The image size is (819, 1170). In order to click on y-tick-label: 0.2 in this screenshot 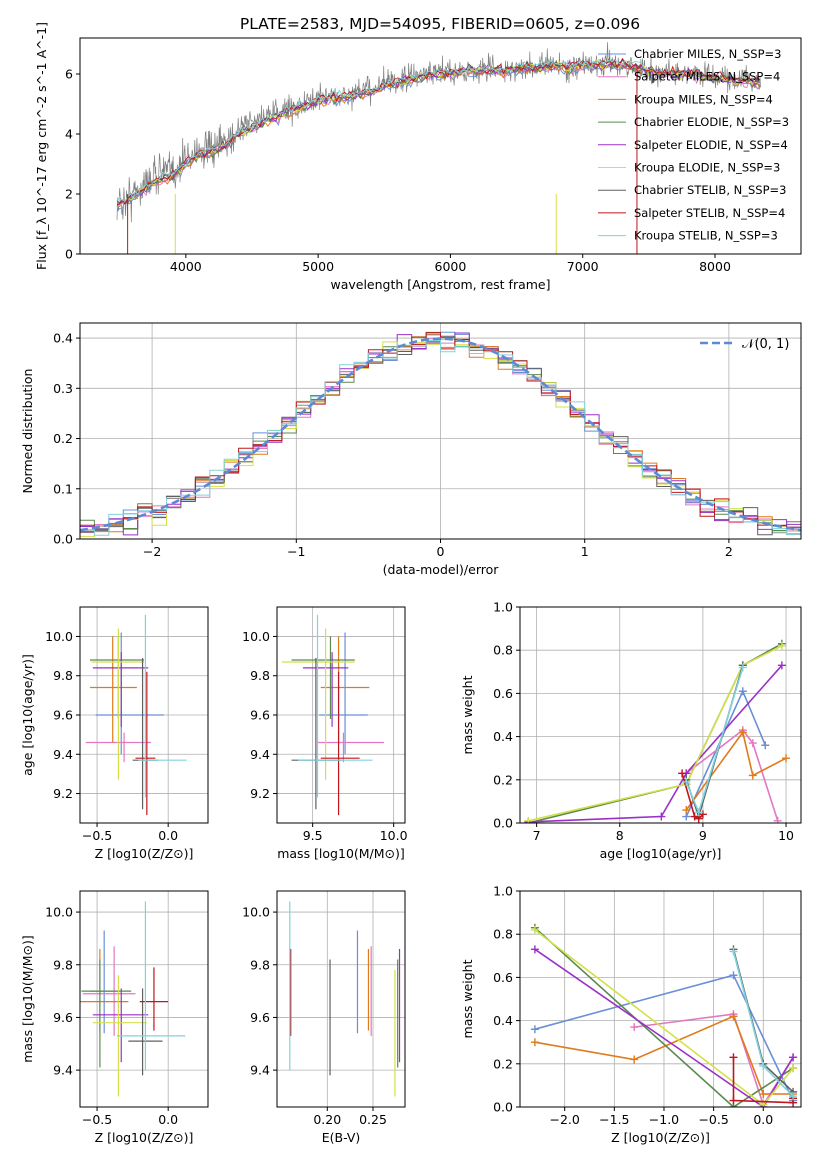, I will do `click(63, 438)`.